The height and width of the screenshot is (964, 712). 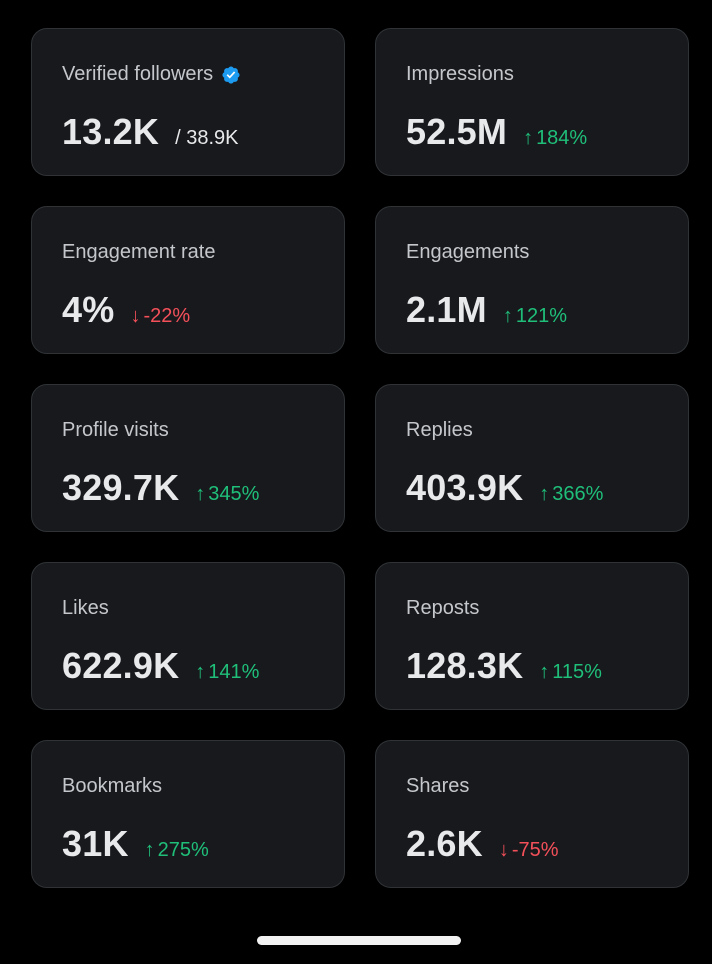 I want to click on metric-change: ↑ 366%, so click(x=571, y=494).